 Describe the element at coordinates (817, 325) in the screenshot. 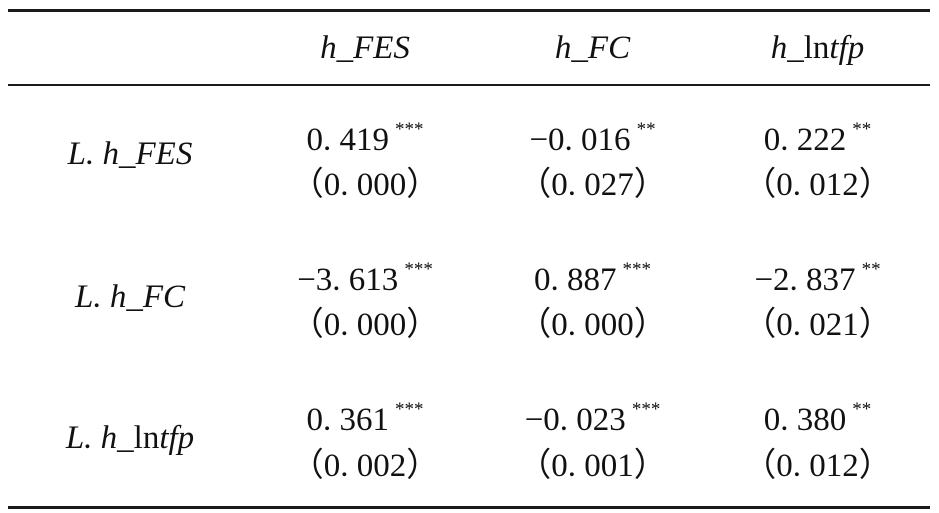

I see `p-value: （0. 021）` at that location.